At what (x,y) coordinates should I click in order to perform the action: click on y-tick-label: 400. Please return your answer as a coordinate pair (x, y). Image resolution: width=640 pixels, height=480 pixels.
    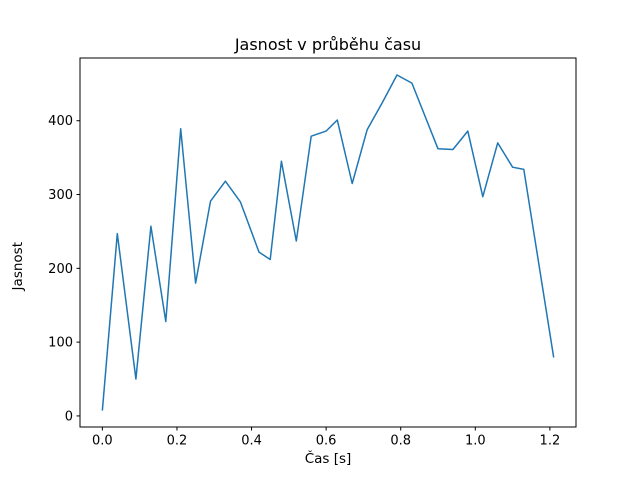
    Looking at the image, I should click on (60, 121).